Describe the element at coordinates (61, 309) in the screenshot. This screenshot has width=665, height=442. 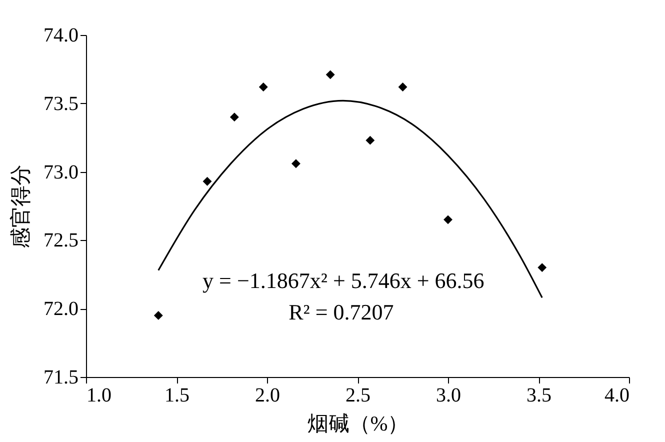
I see `y-tick-label: 72.0` at that location.